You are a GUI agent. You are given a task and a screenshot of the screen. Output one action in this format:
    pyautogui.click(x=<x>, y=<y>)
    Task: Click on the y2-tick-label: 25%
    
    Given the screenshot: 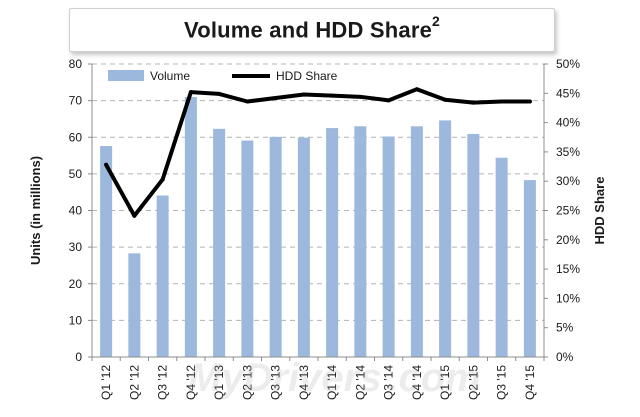 What is the action you would take?
    pyautogui.click(x=568, y=211)
    